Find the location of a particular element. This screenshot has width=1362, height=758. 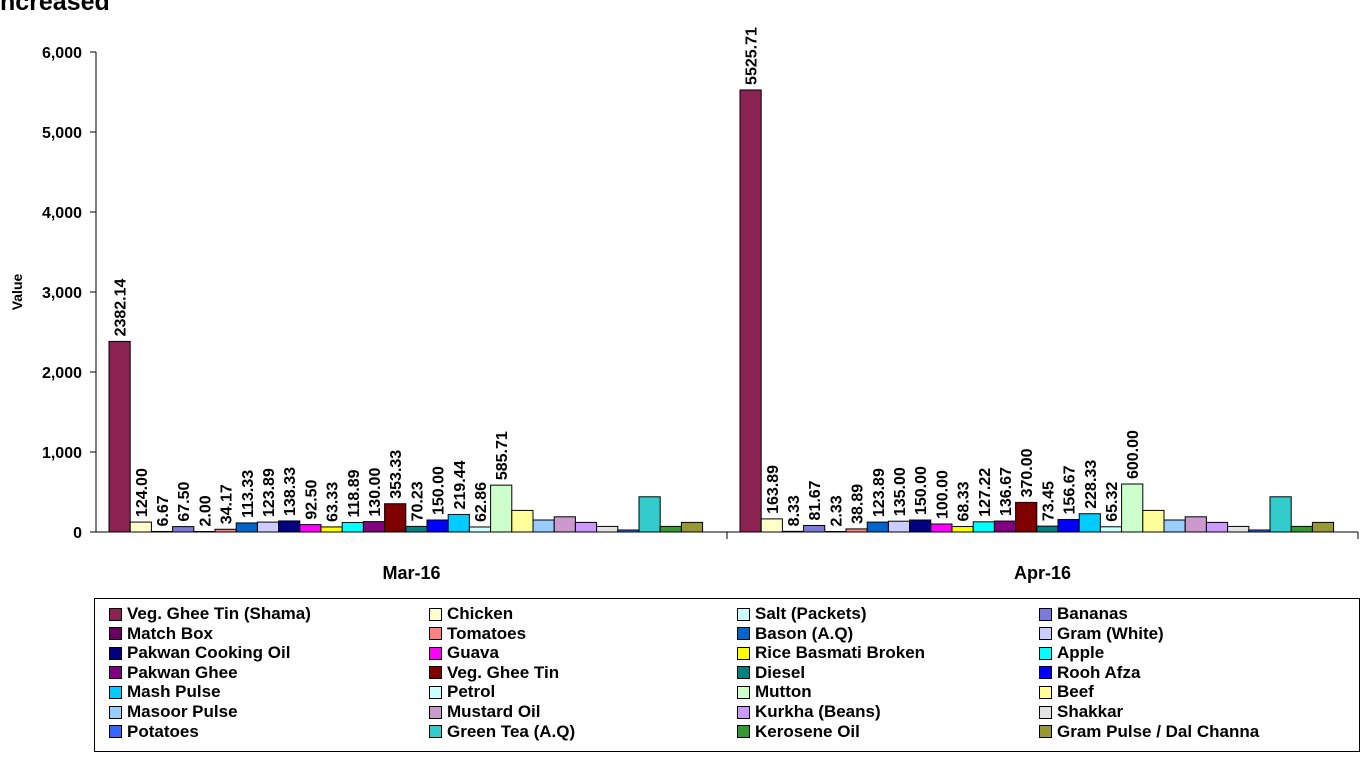

data-label: 34.17 is located at coordinates (227, 504).